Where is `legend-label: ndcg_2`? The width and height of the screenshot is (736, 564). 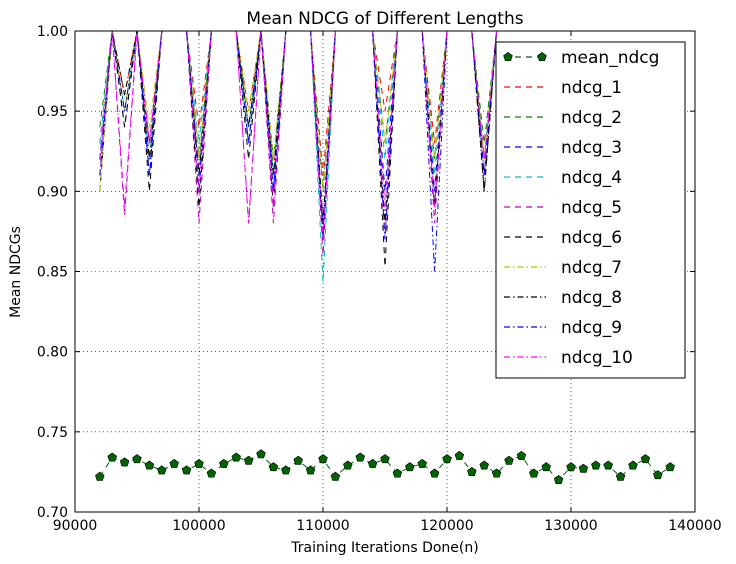 legend-label: ndcg_2 is located at coordinates (591, 118).